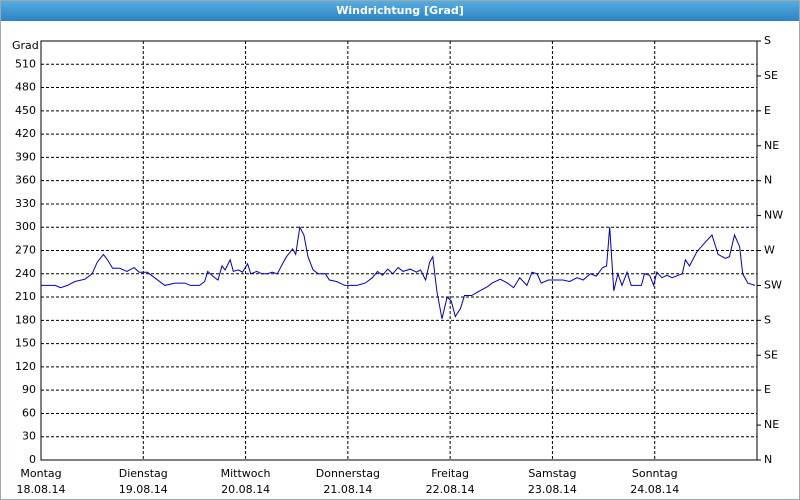 Image resolution: width=800 pixels, height=500 pixels. I want to click on y-tick-label: 300, so click(25, 226).